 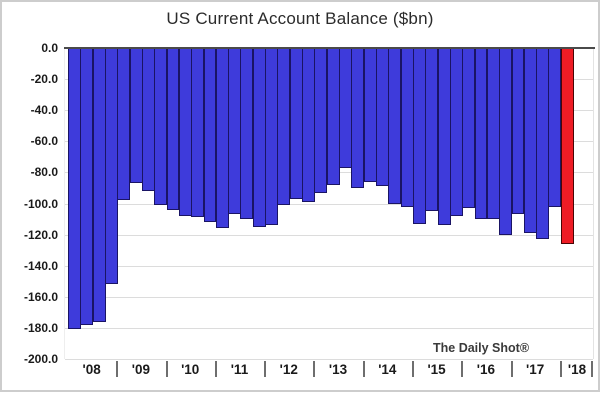 I want to click on x-year-label: '16, so click(x=485, y=369).